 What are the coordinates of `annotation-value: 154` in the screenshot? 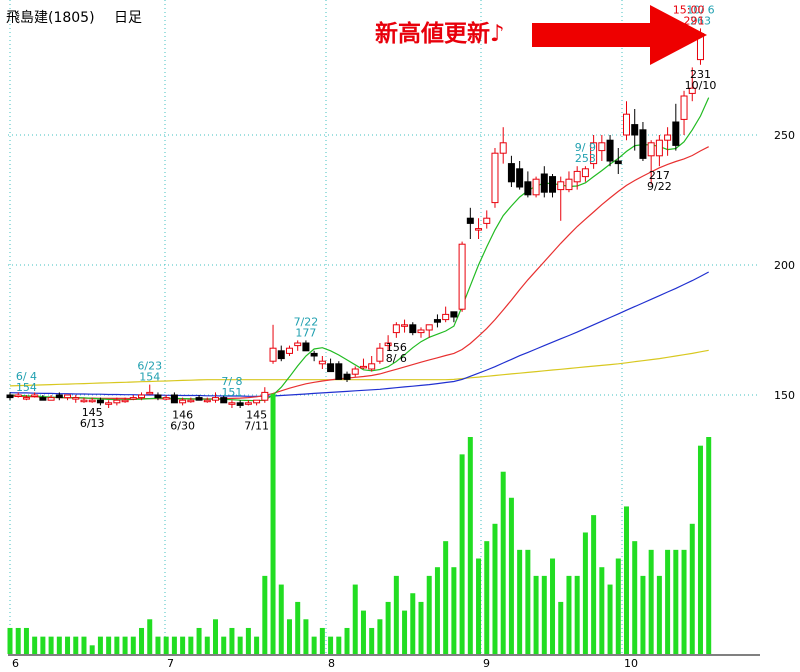 It's located at (149, 377).